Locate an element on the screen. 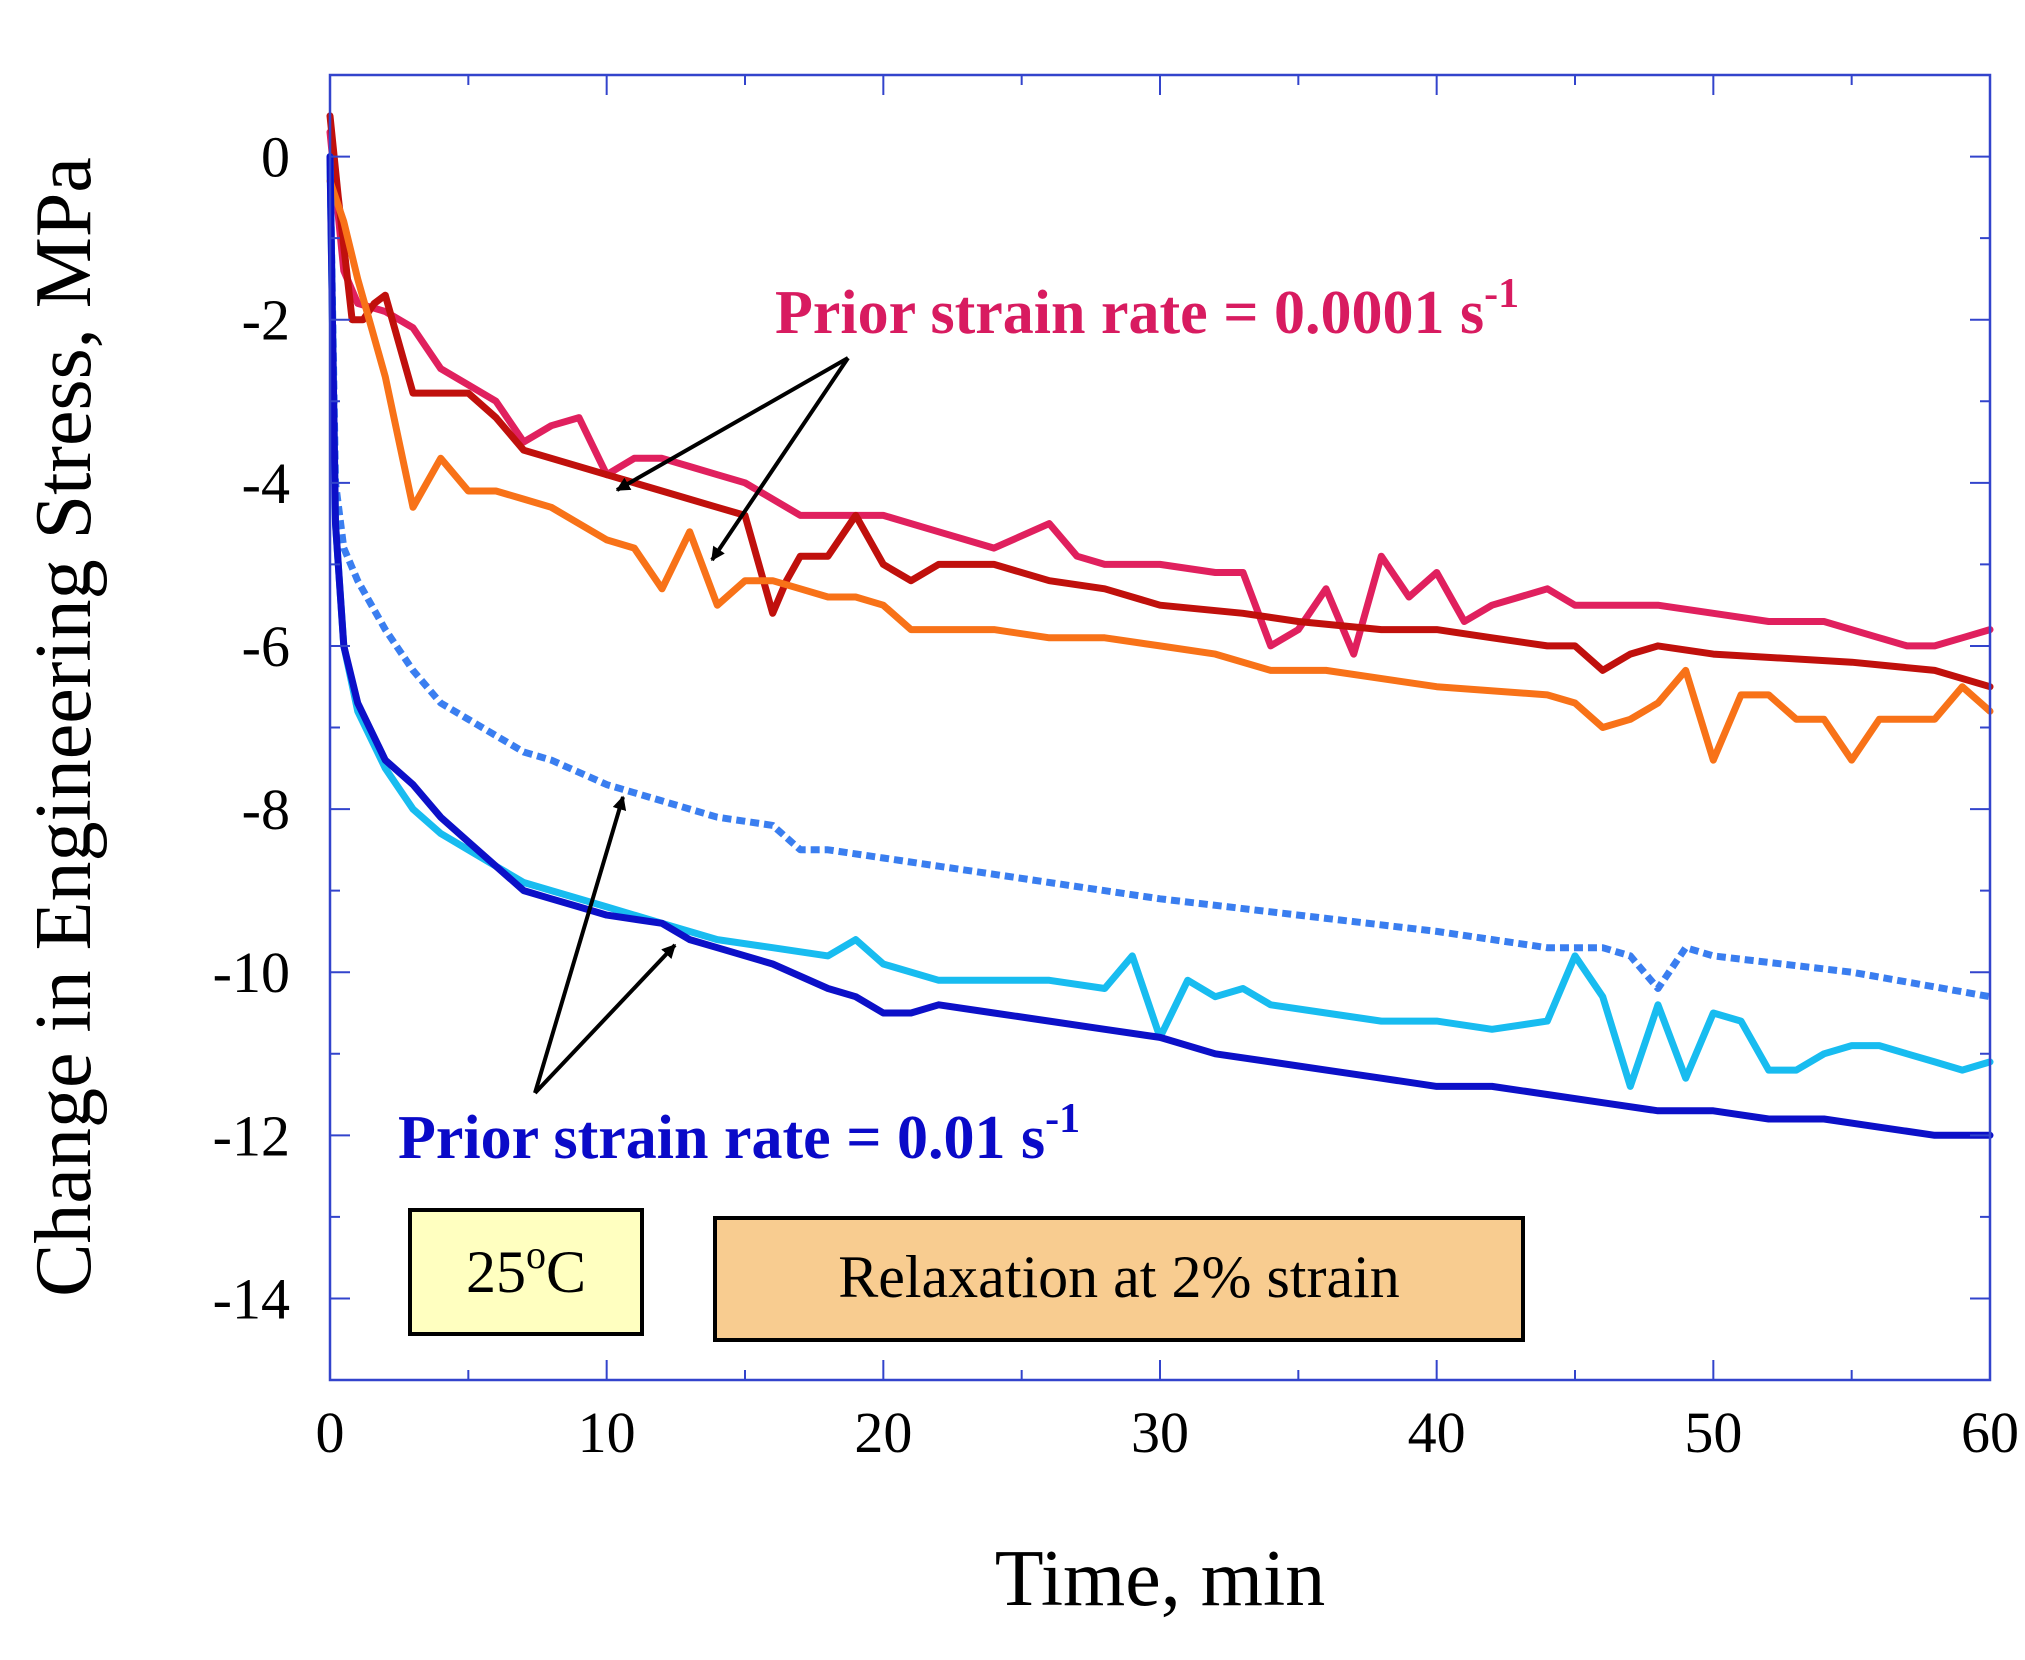  y-axis-title: Change in Engineering Stress, MPa is located at coordinates (64, 727).